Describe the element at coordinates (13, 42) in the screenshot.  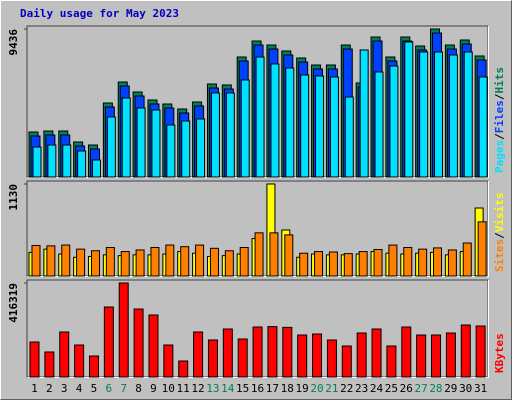
I see `y-tick-label: 9436` at that location.